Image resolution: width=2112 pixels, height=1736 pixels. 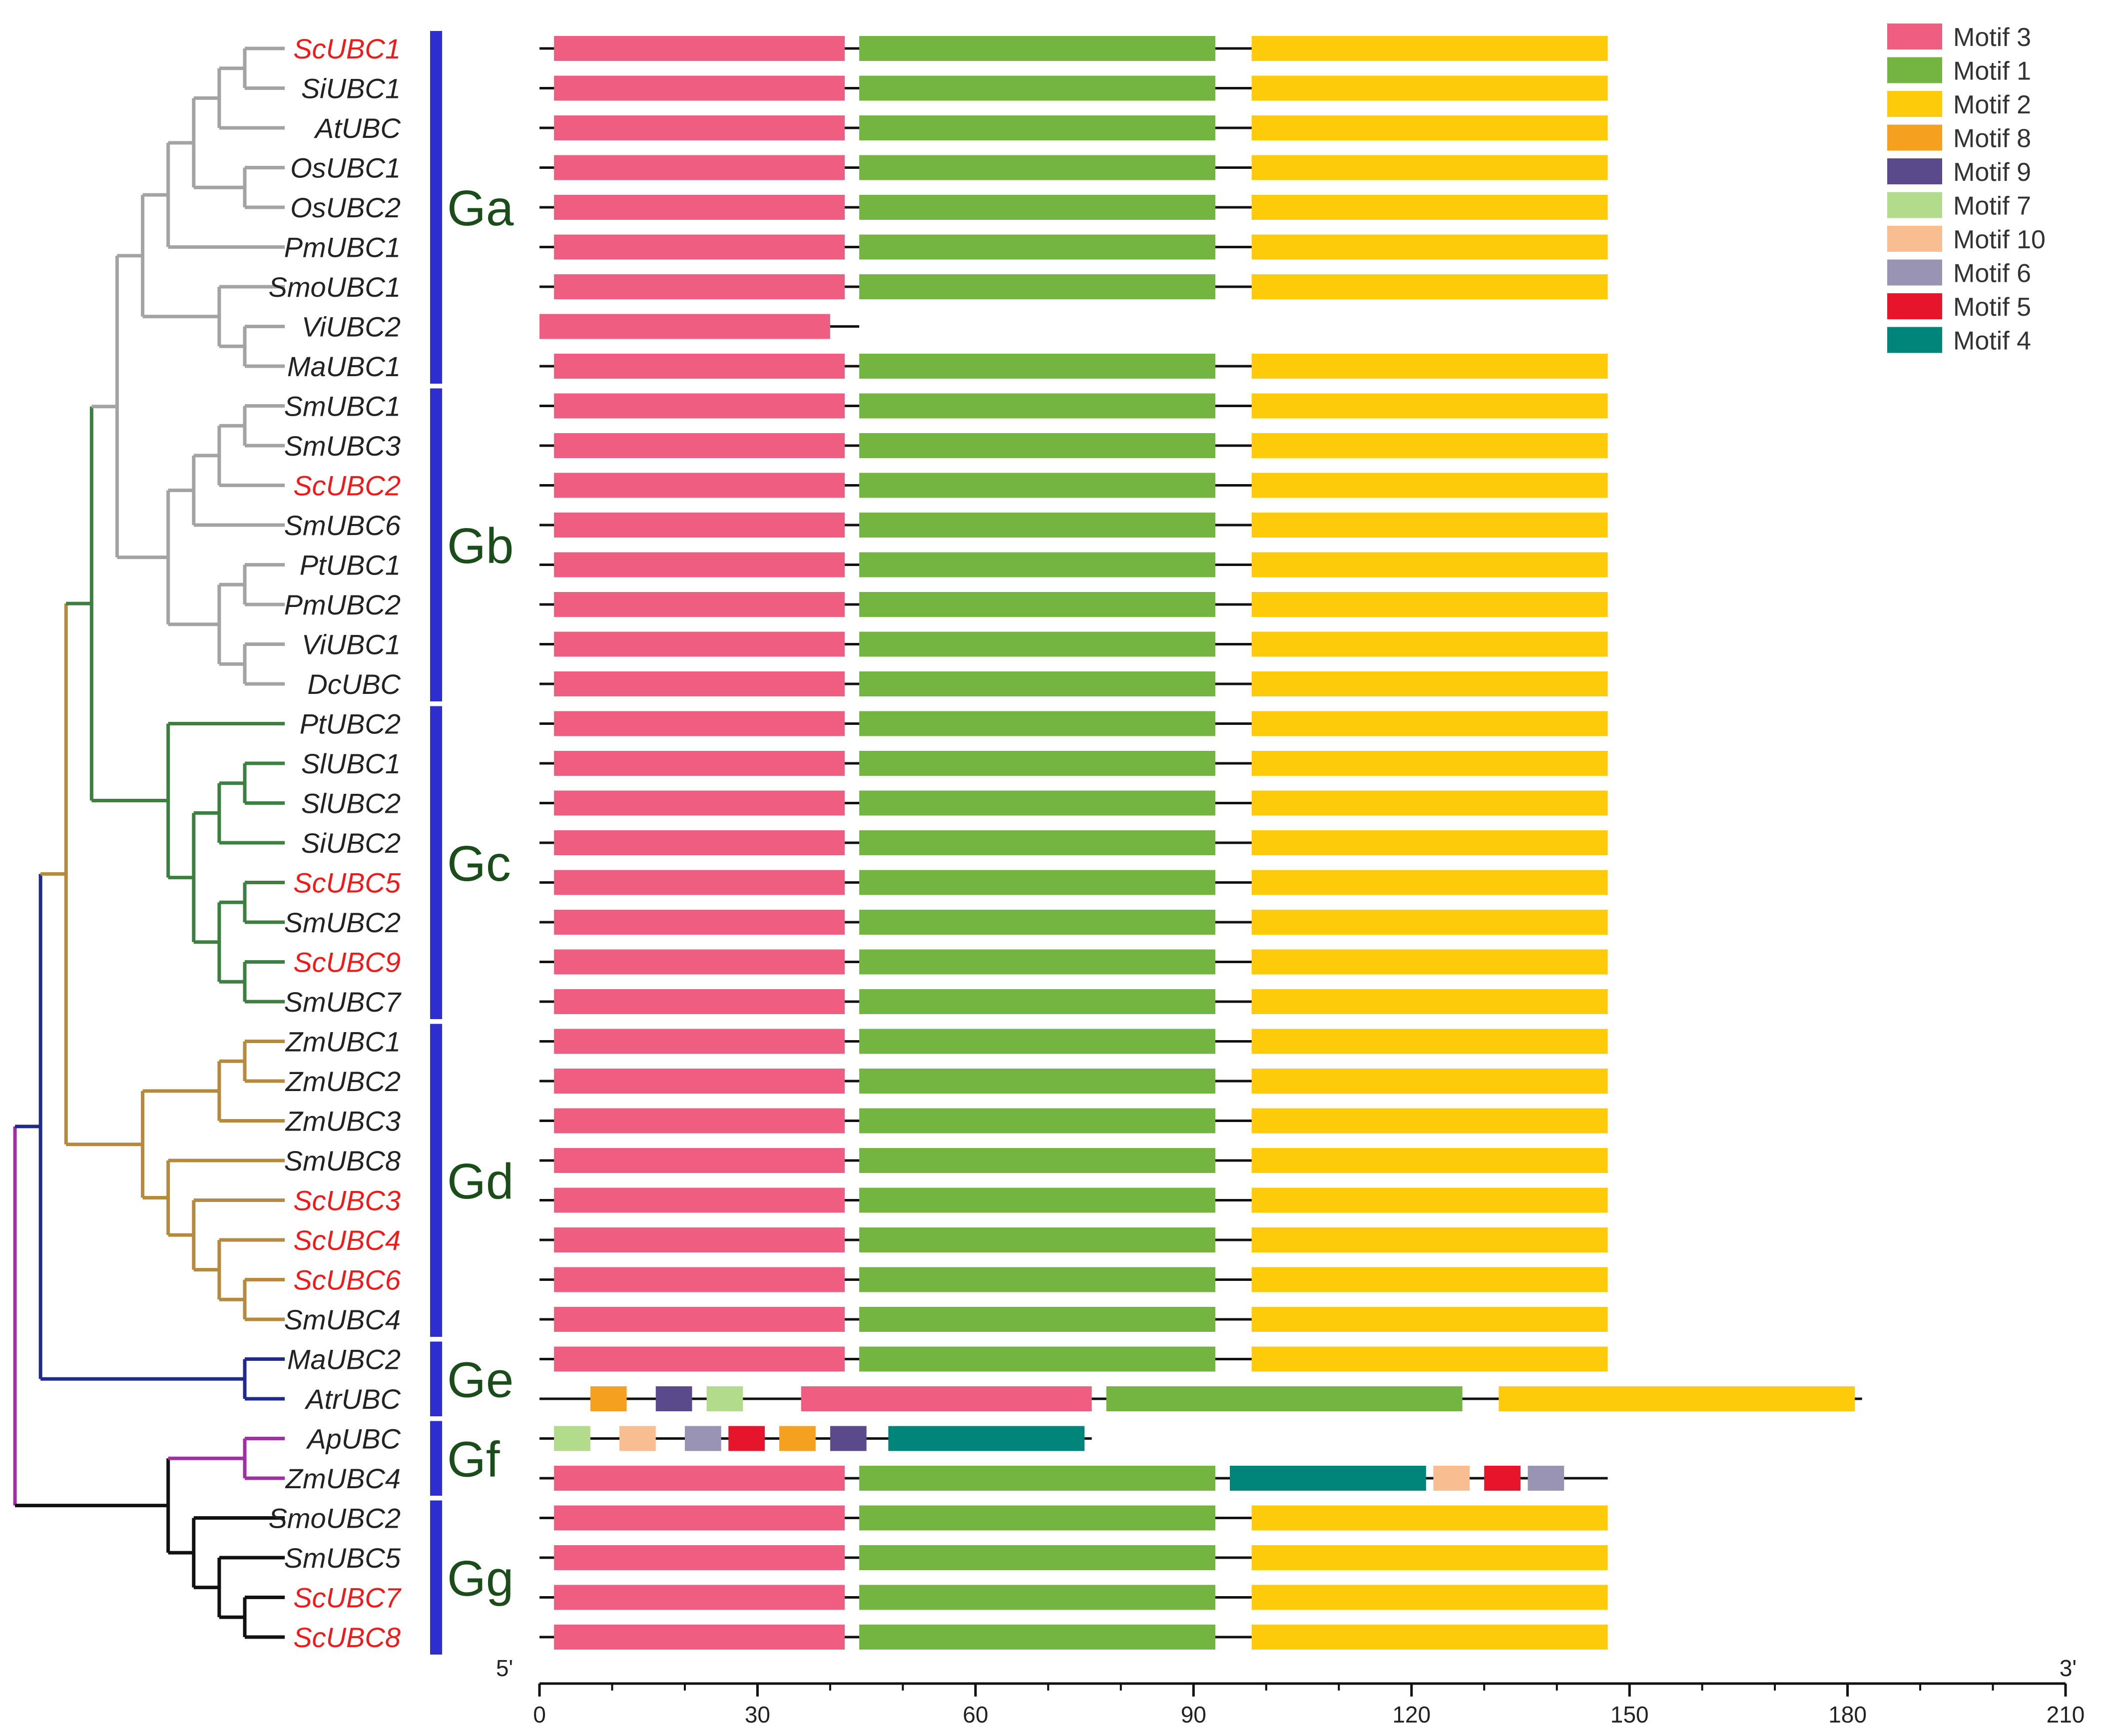 What do you see at coordinates (347, 1240) in the screenshot?
I see `gene-label-scubc4: ScUBC4` at bounding box center [347, 1240].